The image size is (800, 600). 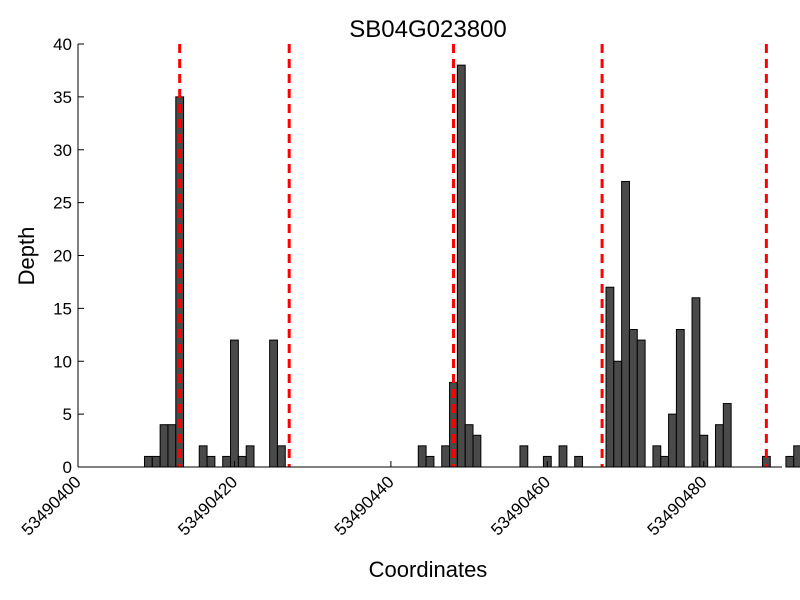 I want to click on y-tick-label: 35, so click(x=62, y=97).